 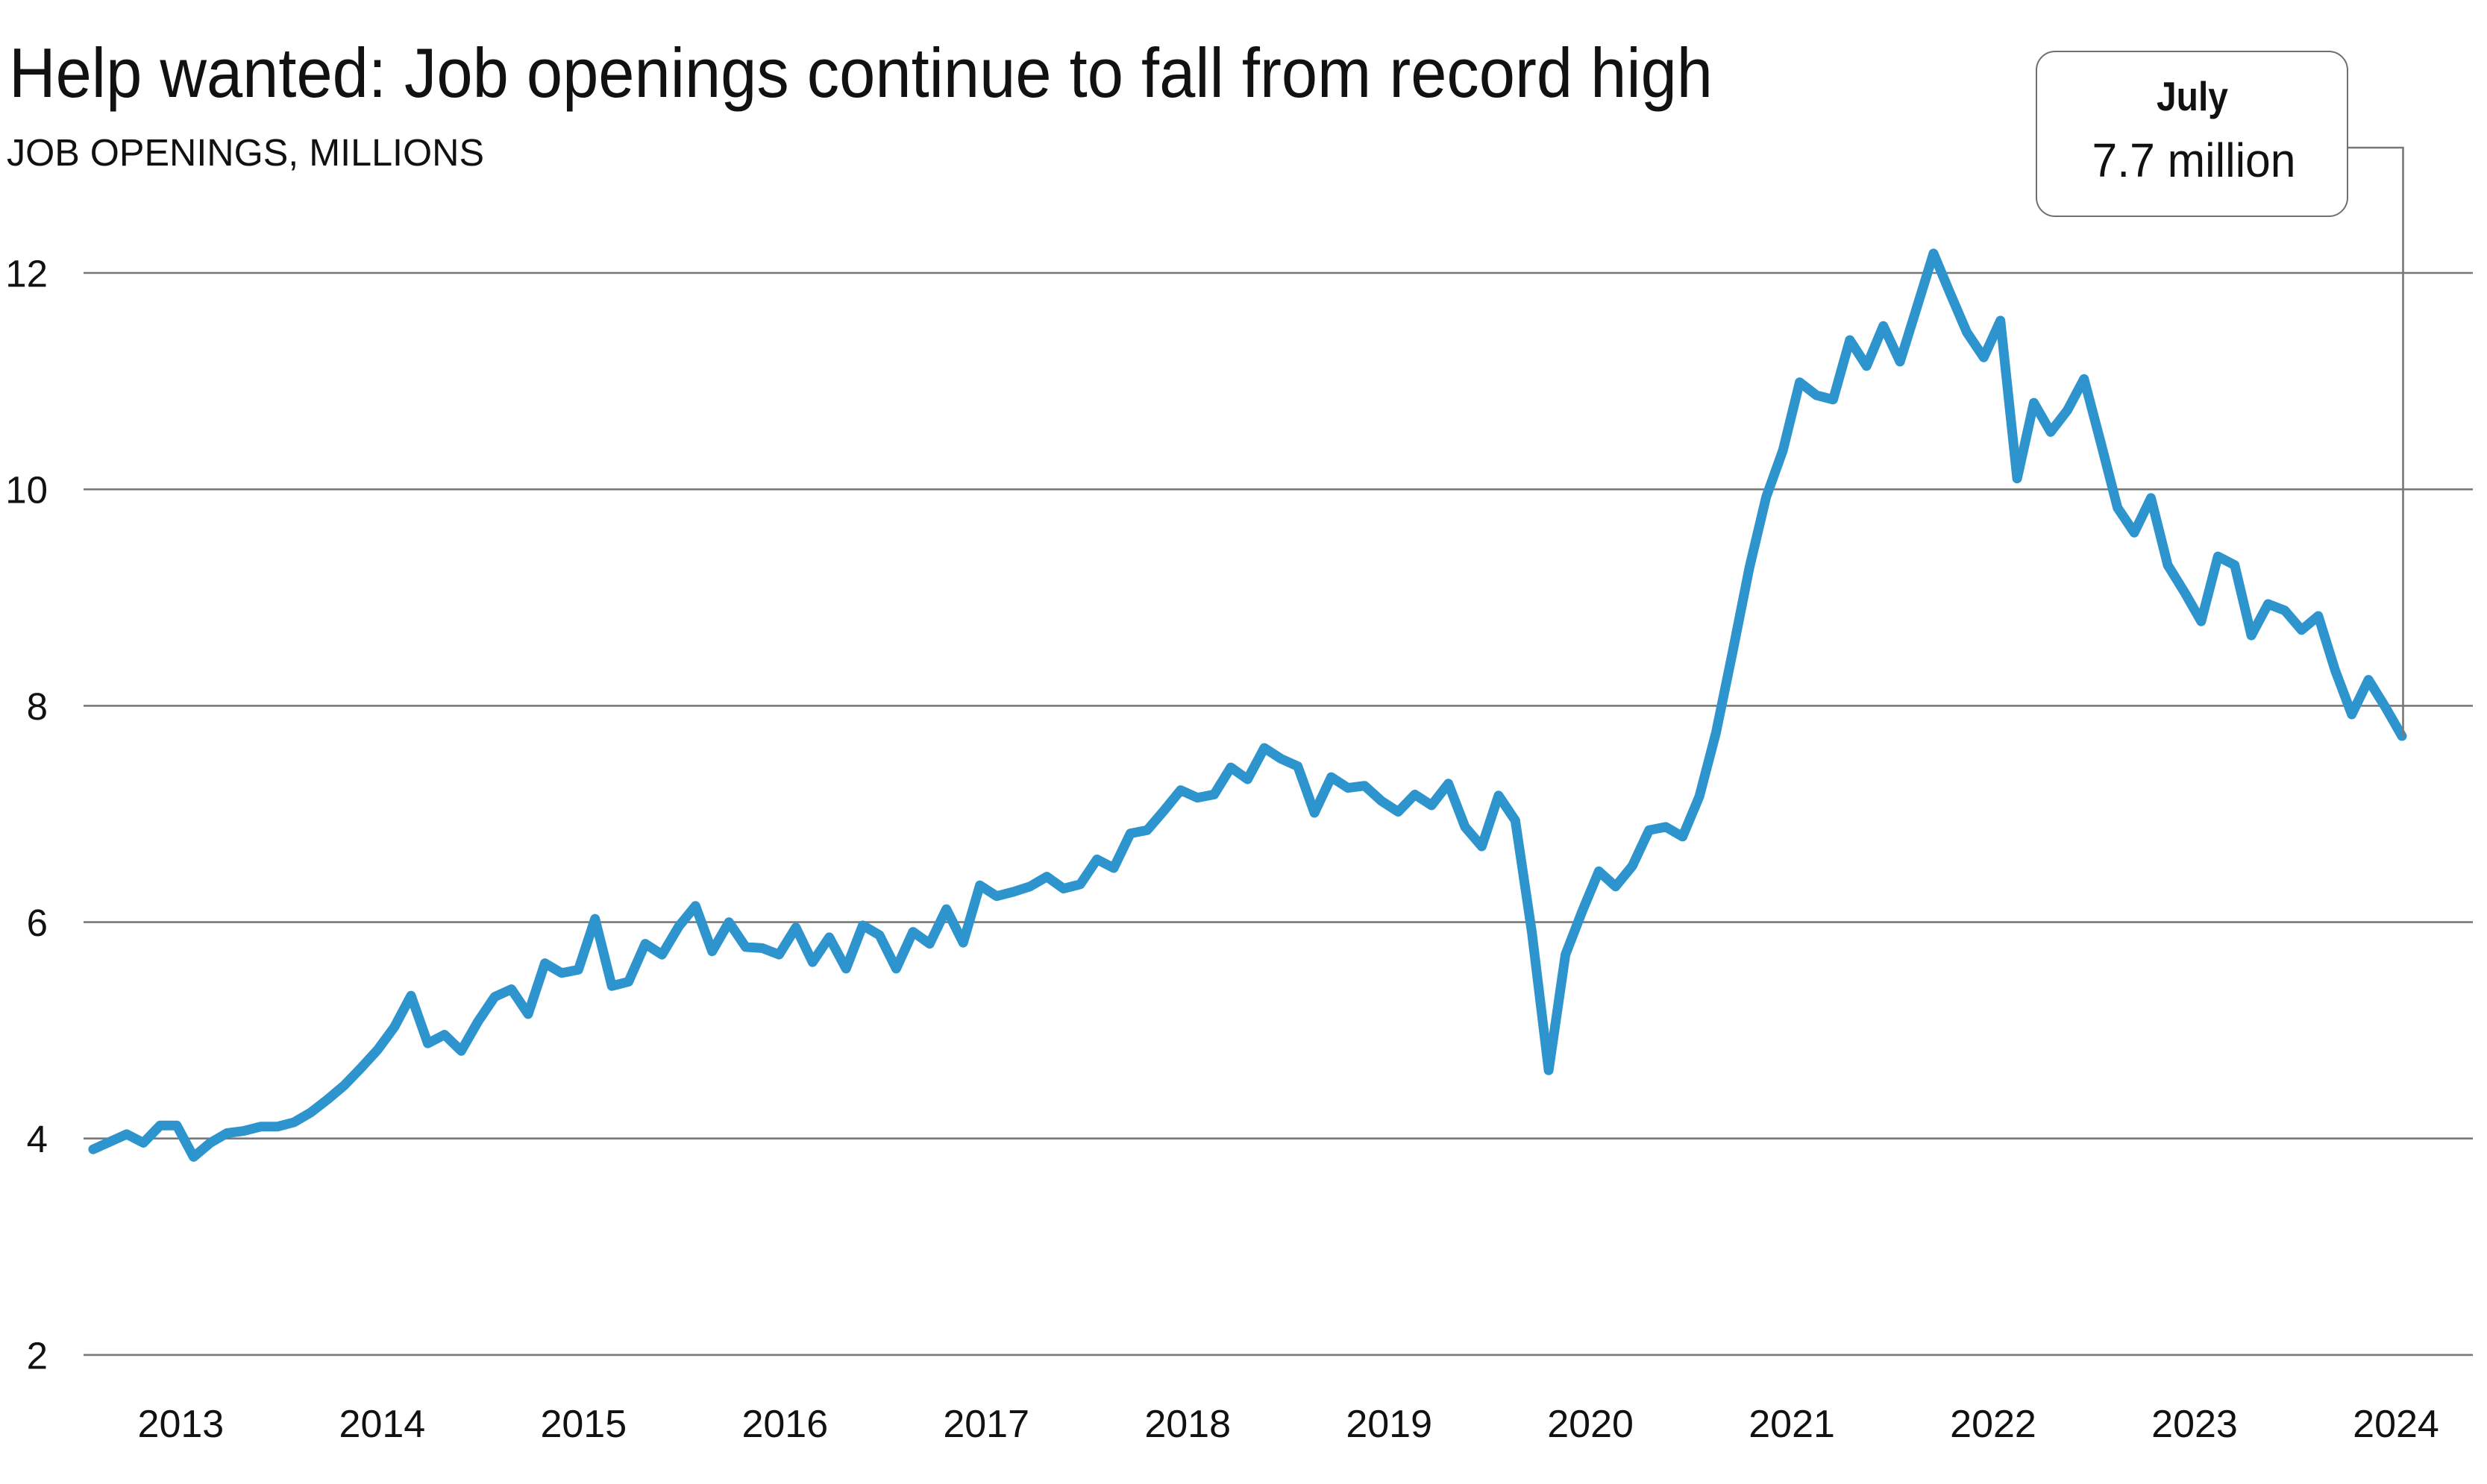 What do you see at coordinates (26, 490) in the screenshot?
I see `svg-text: 10` at bounding box center [26, 490].